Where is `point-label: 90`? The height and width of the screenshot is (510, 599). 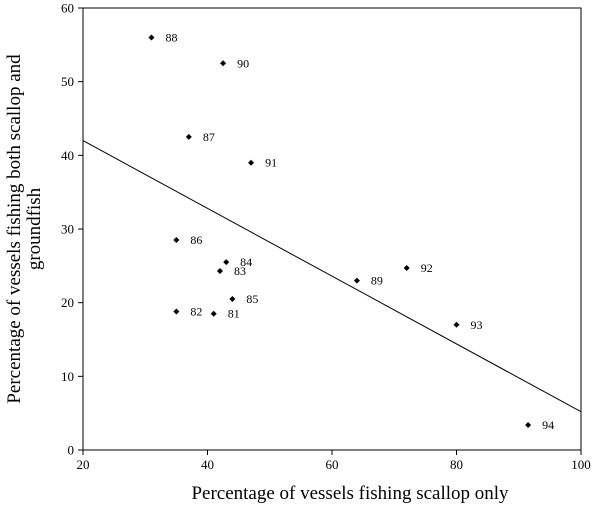 point-label: 90 is located at coordinates (243, 63).